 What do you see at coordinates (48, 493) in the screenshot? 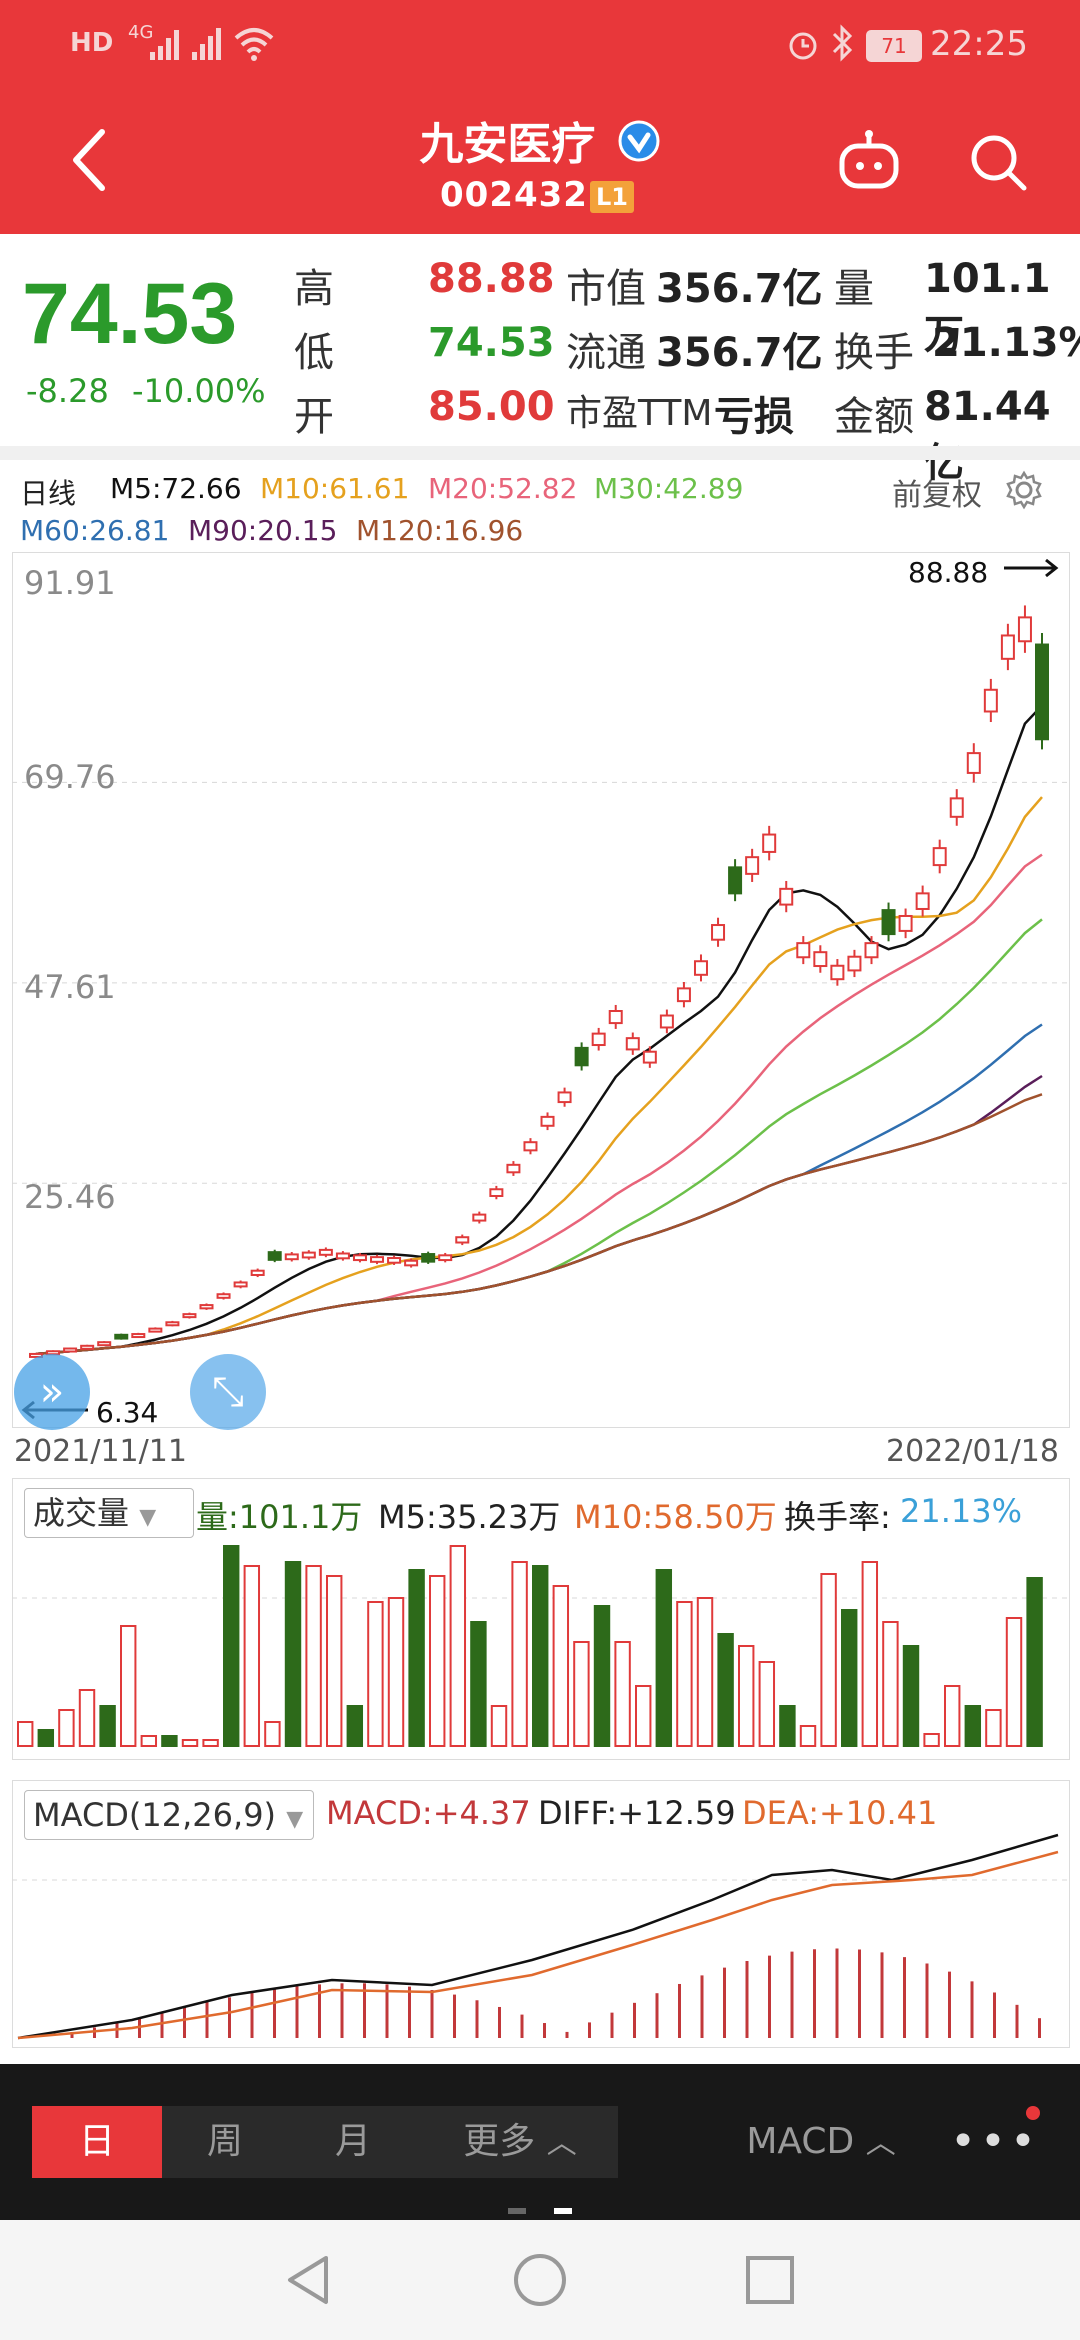
I see `period-label: 日线` at bounding box center [48, 493].